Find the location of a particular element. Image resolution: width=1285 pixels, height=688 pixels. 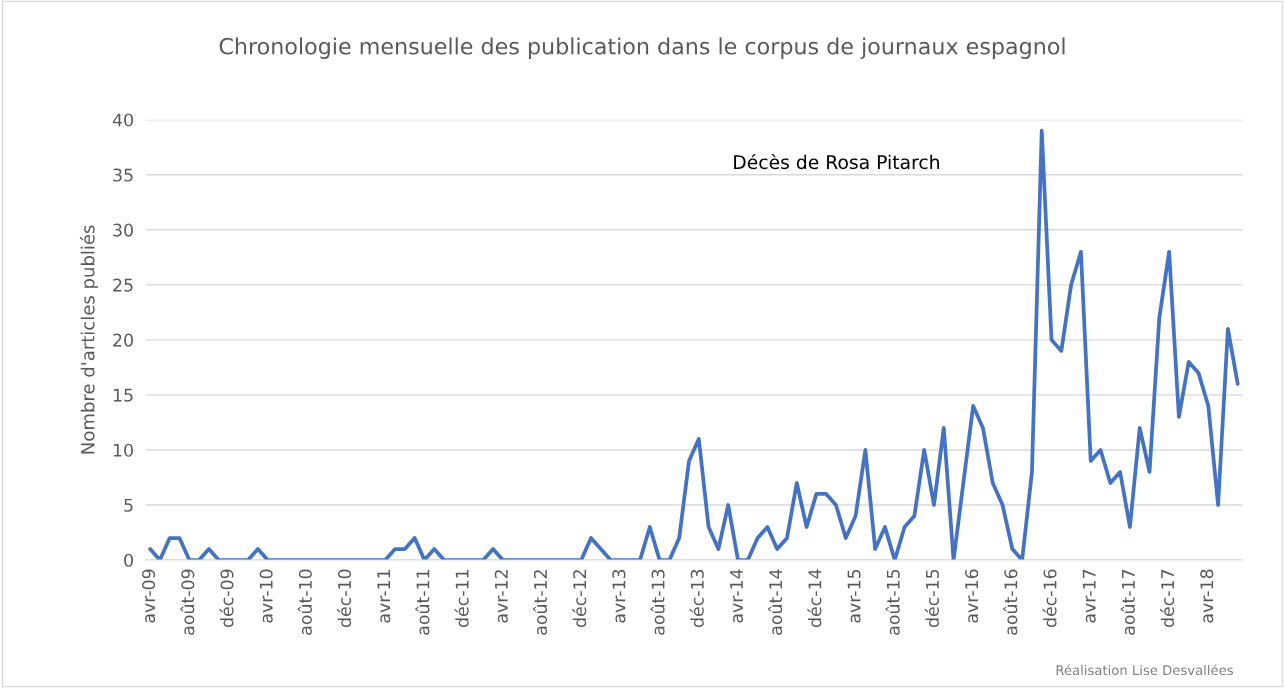

x-tick-label: déc-09 is located at coordinates (226, 598).